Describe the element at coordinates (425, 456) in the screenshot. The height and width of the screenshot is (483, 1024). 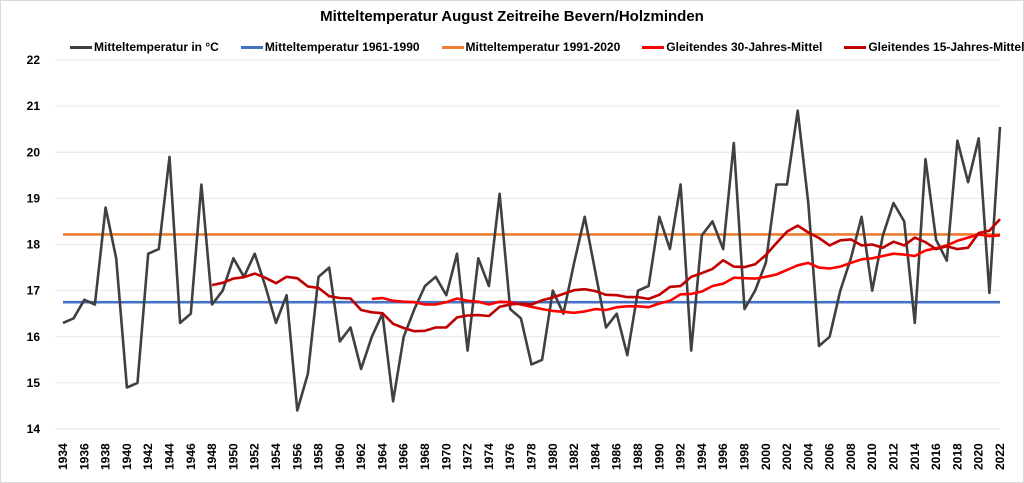
I see `x-tick-label: 1968` at that location.